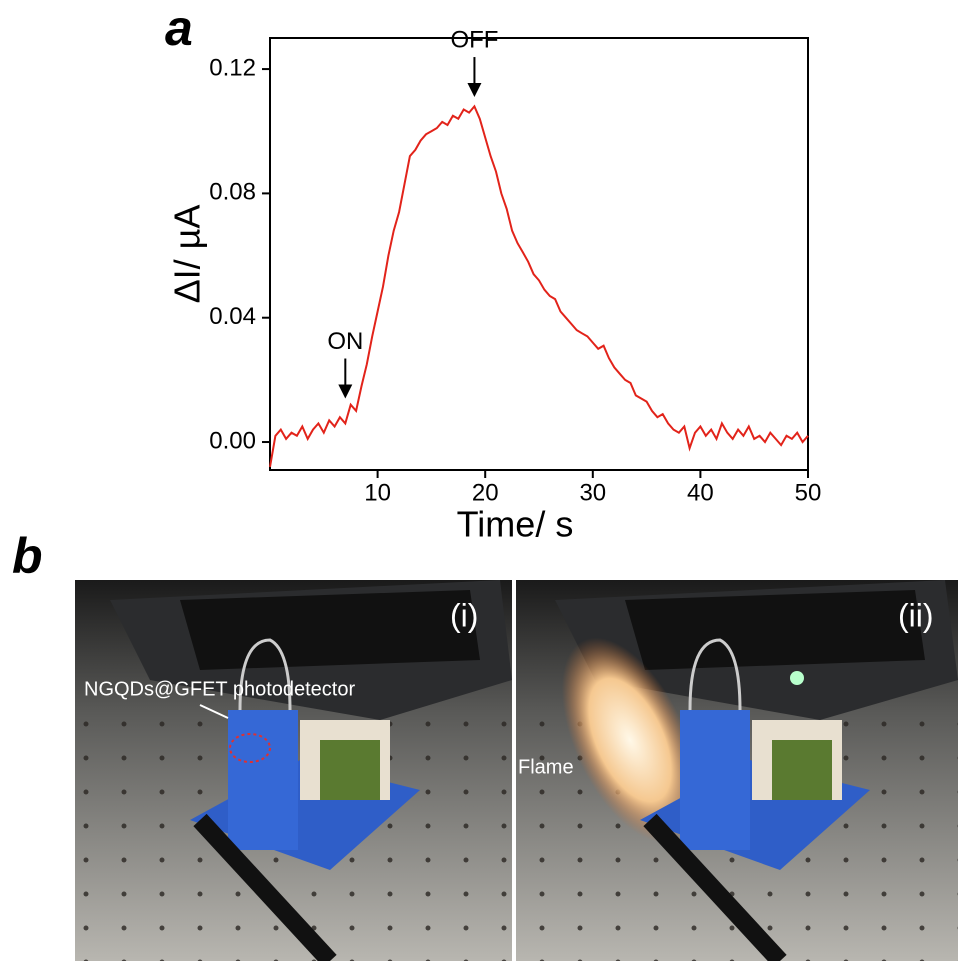  I want to click on y-axis-label: ΔI/ µA, so click(187, 254).